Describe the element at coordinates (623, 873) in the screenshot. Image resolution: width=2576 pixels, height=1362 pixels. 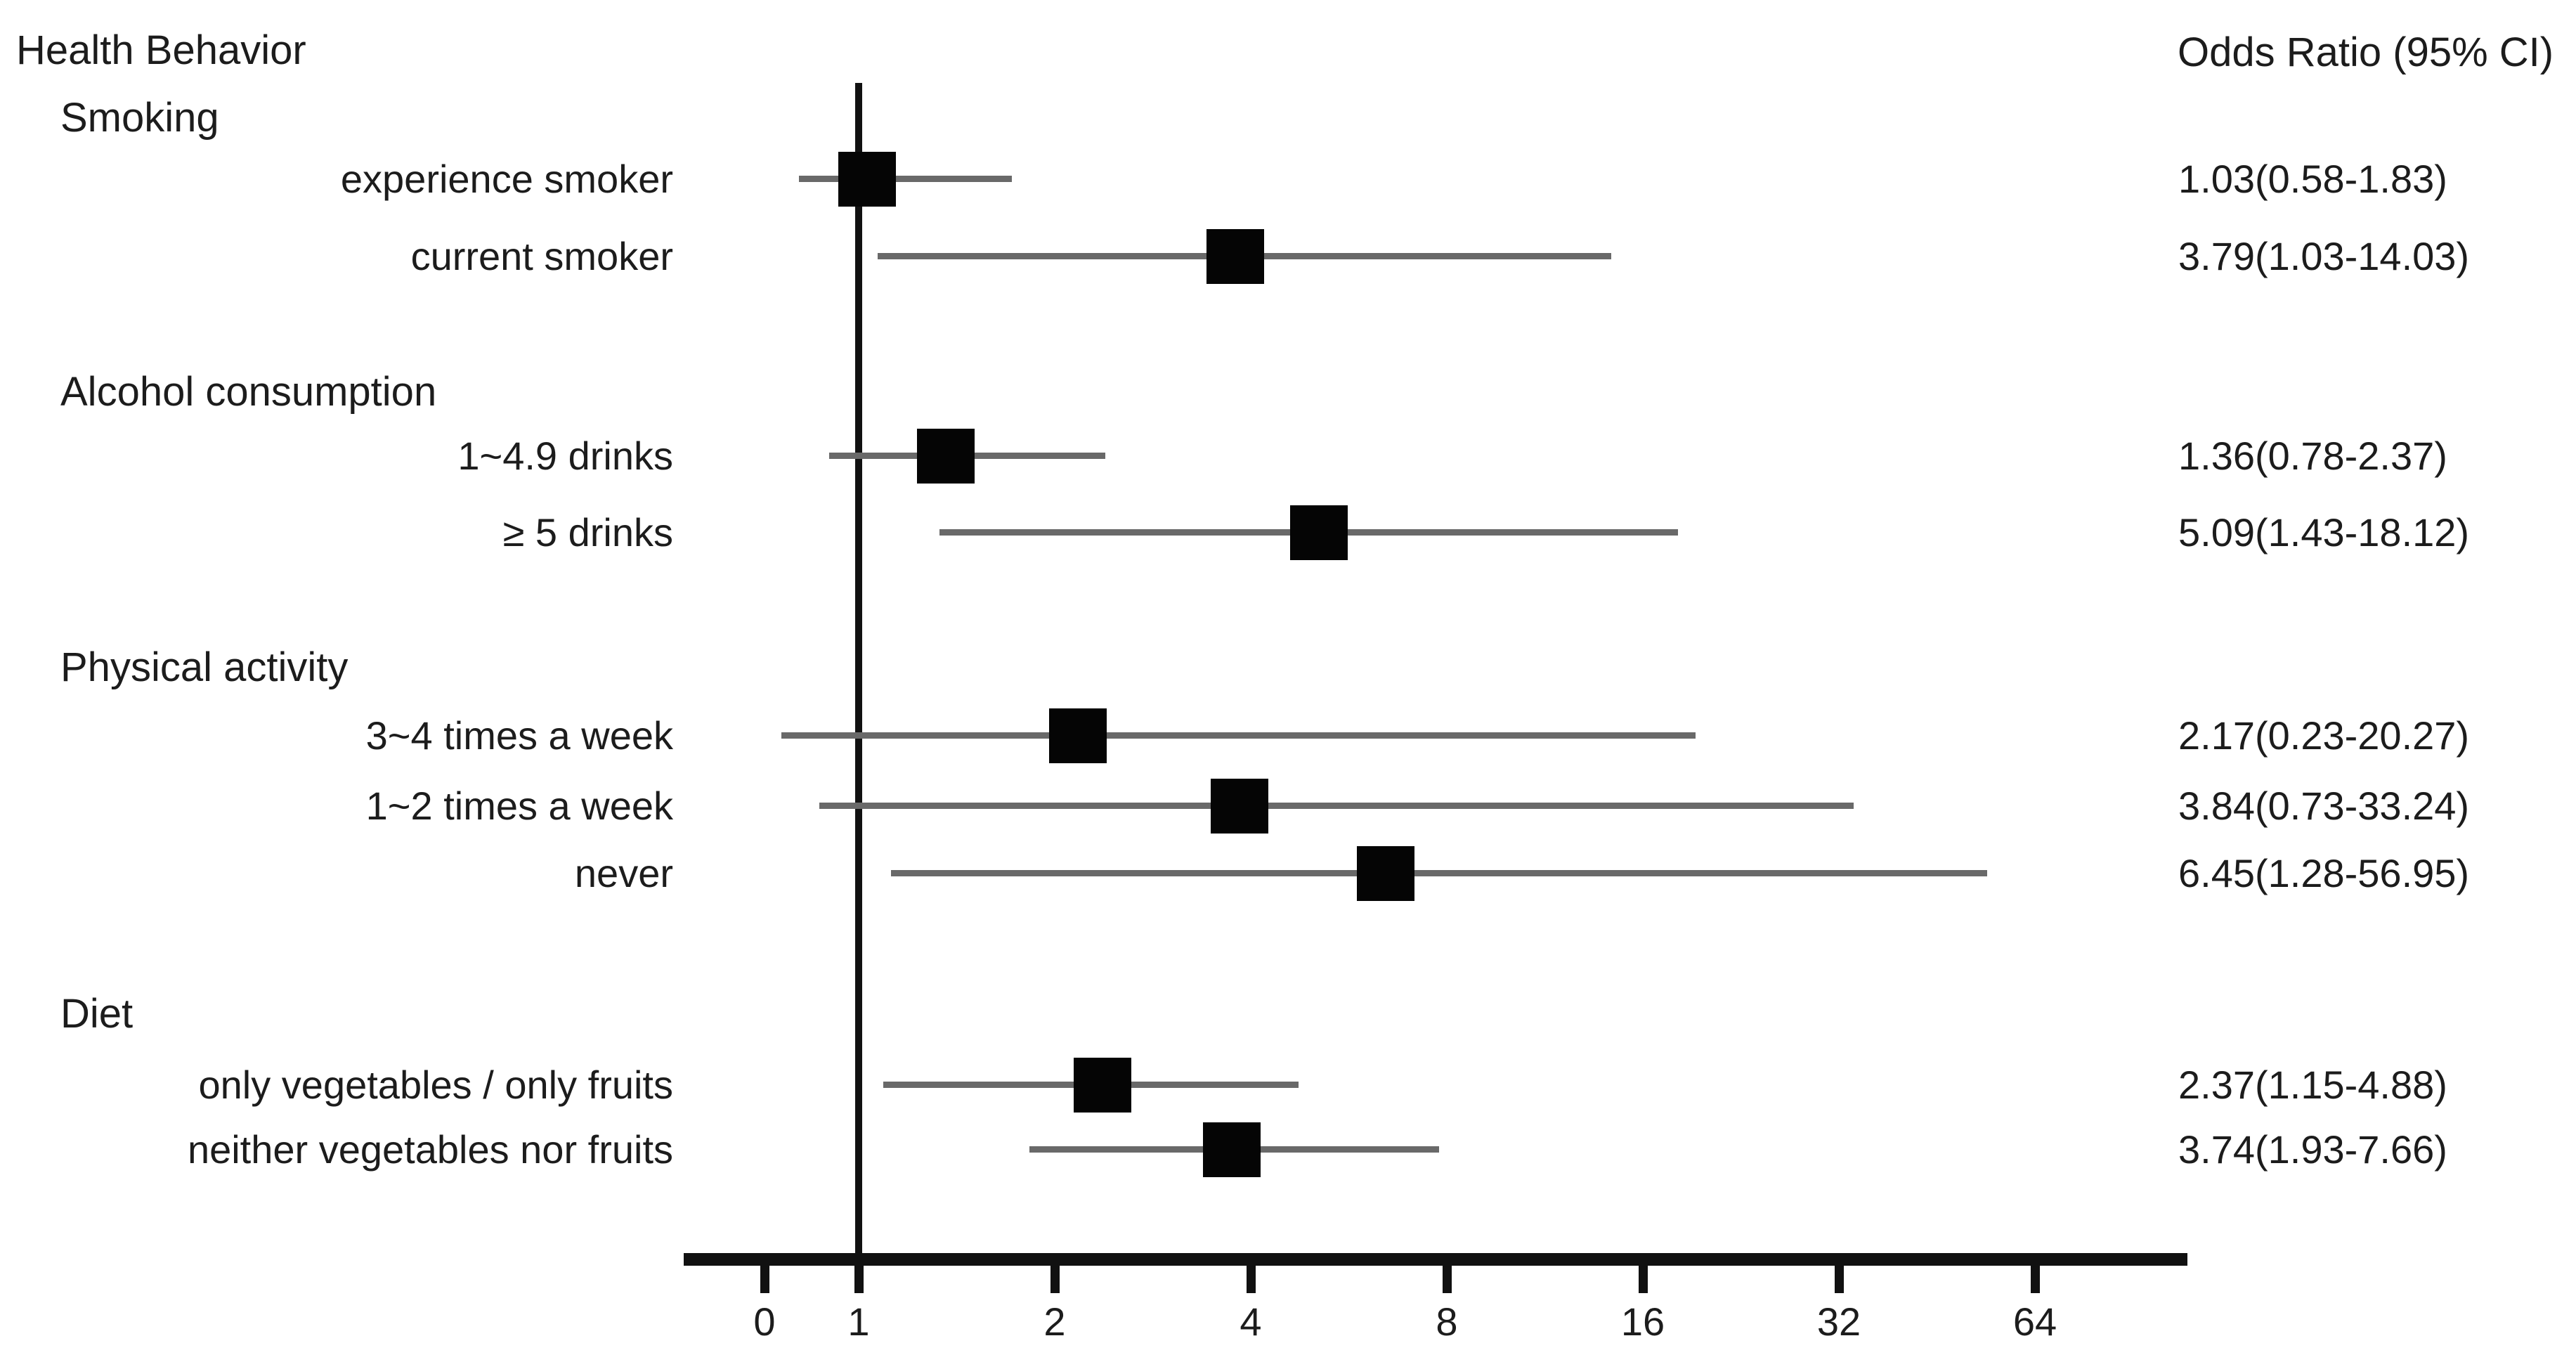
I see `row-label: never` at that location.